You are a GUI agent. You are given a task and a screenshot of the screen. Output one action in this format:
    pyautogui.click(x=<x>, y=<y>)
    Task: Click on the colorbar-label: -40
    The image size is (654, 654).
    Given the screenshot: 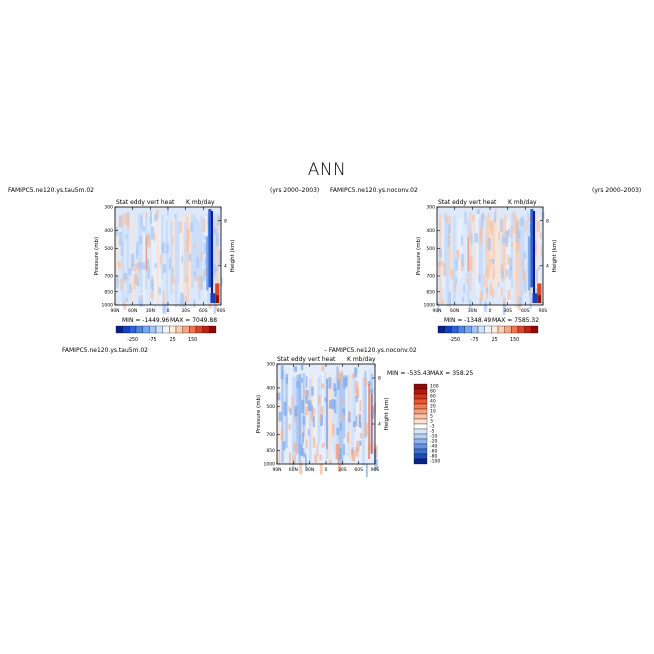 What is the action you would take?
    pyautogui.click(x=433, y=447)
    